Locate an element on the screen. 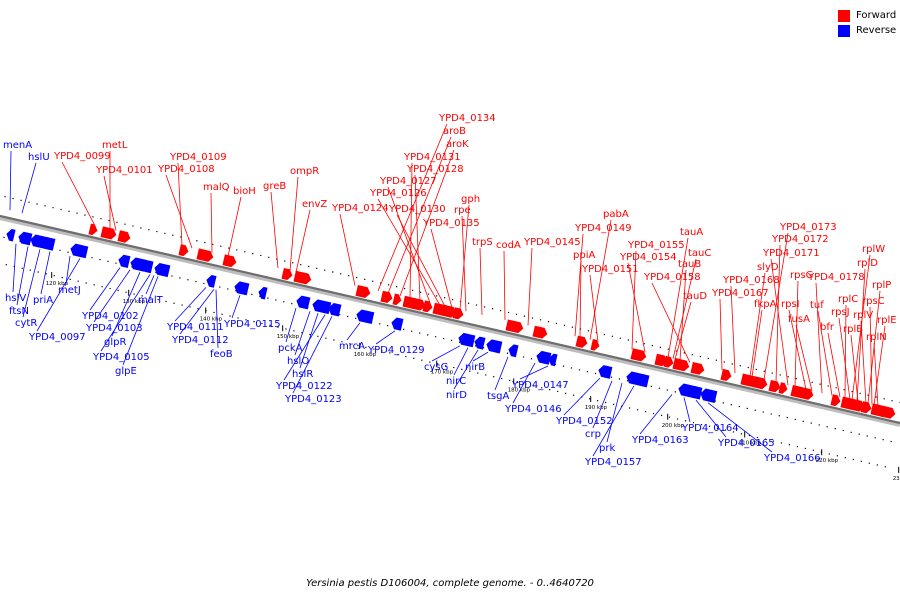 Image resolution: width=900 pixels, height=600 pixels. reverse-gene-label-nirc: nirC is located at coordinates (456, 381).